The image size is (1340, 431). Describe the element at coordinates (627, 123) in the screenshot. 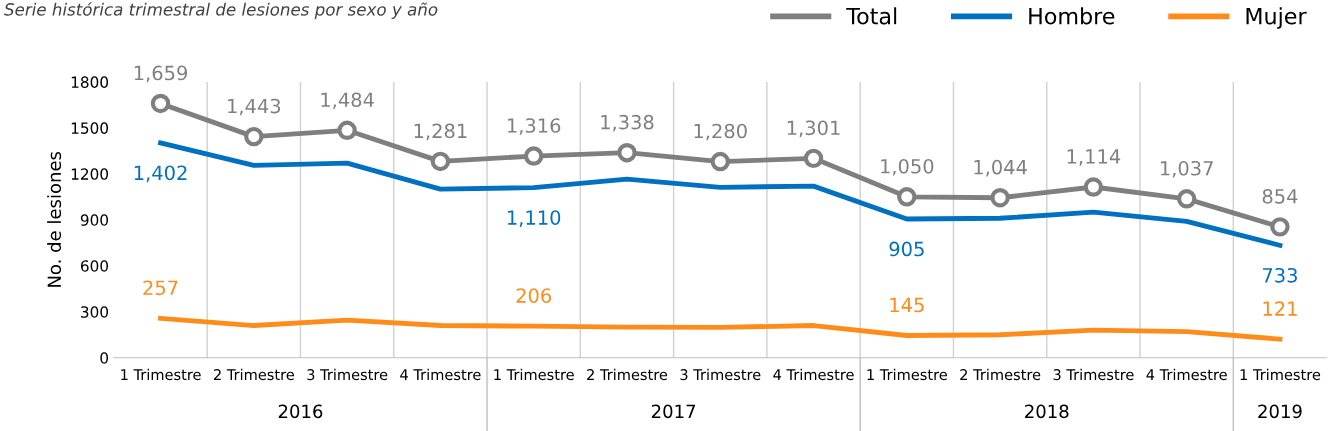

I see `data-label: 1,338` at that location.